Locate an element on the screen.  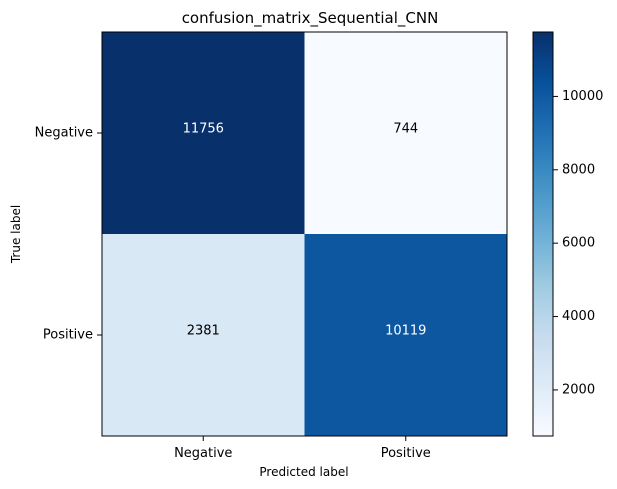
heatmap-cell-r1-c1 is located at coordinates (405, 335).